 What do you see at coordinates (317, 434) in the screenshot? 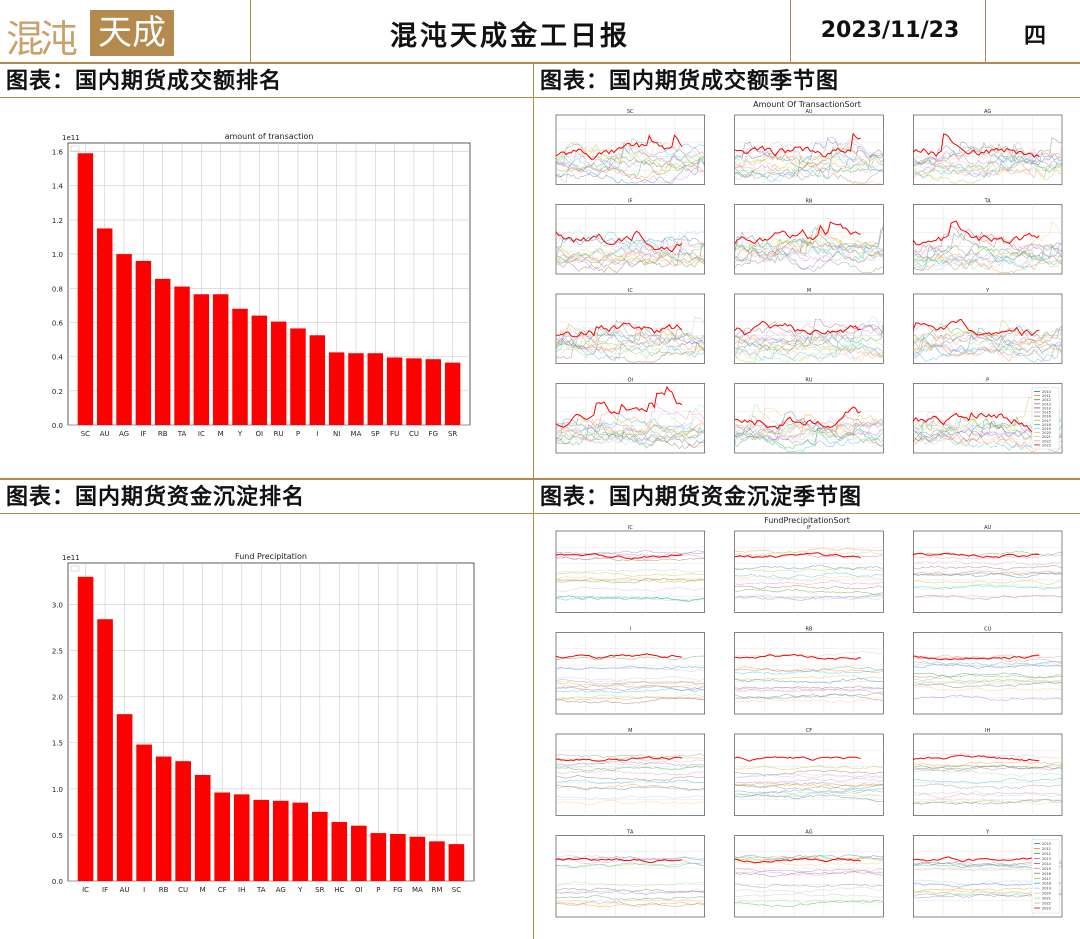
I see `x-tick-label: I` at bounding box center [317, 434].